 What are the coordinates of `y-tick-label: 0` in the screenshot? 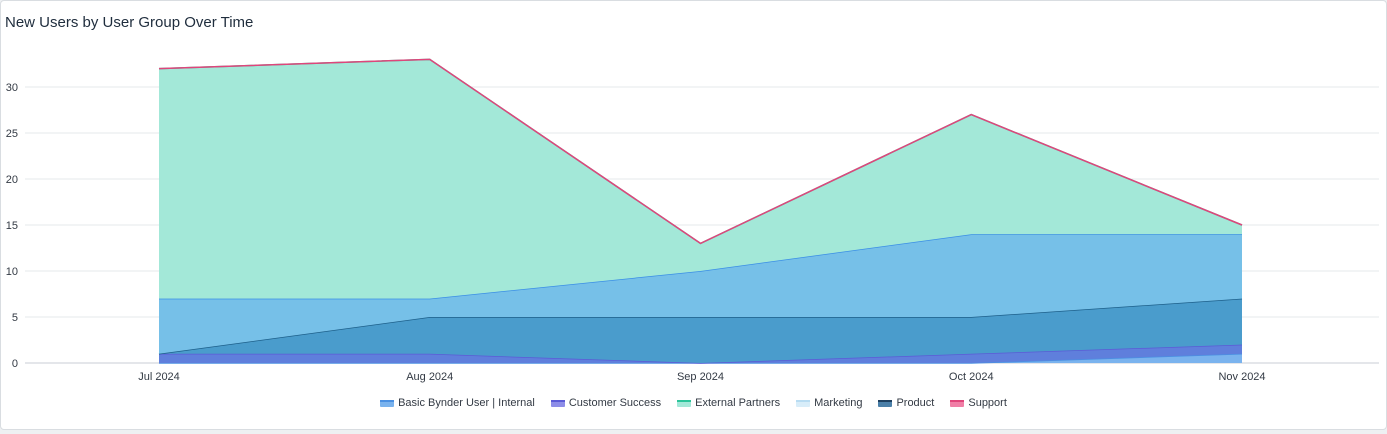 It's located at (15, 364).